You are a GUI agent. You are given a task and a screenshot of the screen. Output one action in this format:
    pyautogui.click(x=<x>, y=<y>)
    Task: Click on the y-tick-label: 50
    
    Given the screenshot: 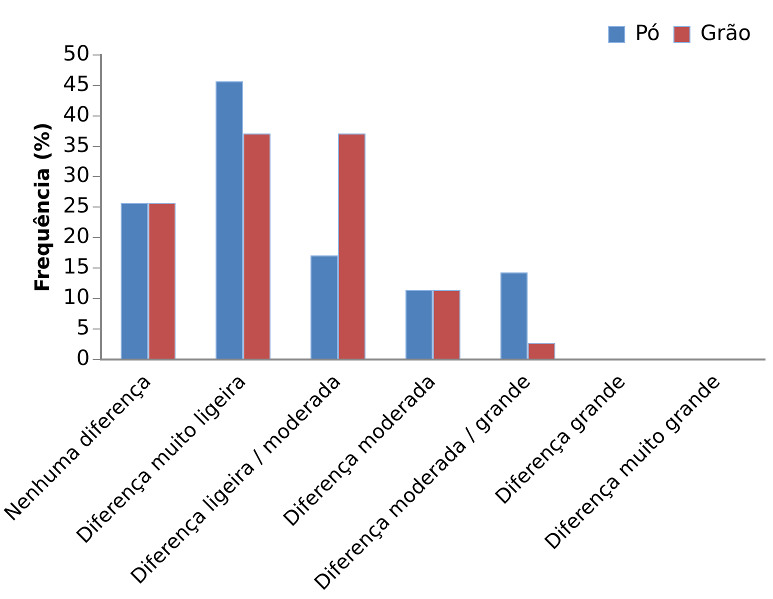 What is the action you would take?
    pyautogui.click(x=76, y=53)
    